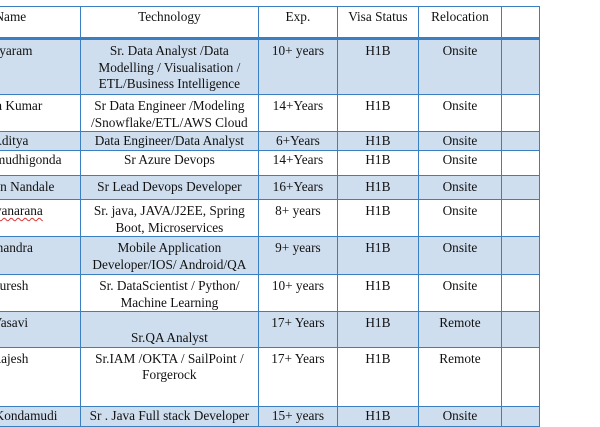  What do you see at coordinates (169, 23) in the screenshot?
I see `header-technology: Technology` at bounding box center [169, 23].